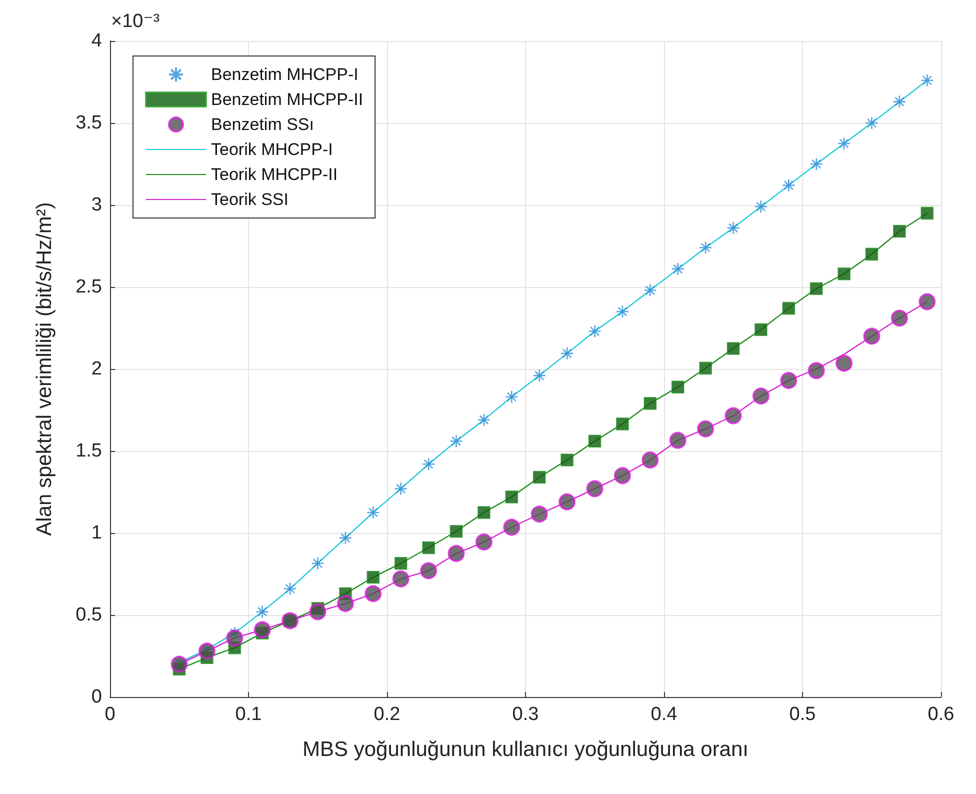  I want to click on y-tick-label: 0.5, so click(89, 615).